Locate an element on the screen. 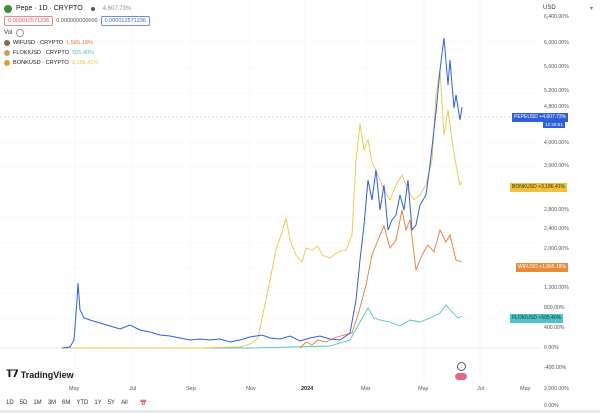 This screenshot has height=413, width=600. y-tick: 4,000.00% is located at coordinates (556, 143).